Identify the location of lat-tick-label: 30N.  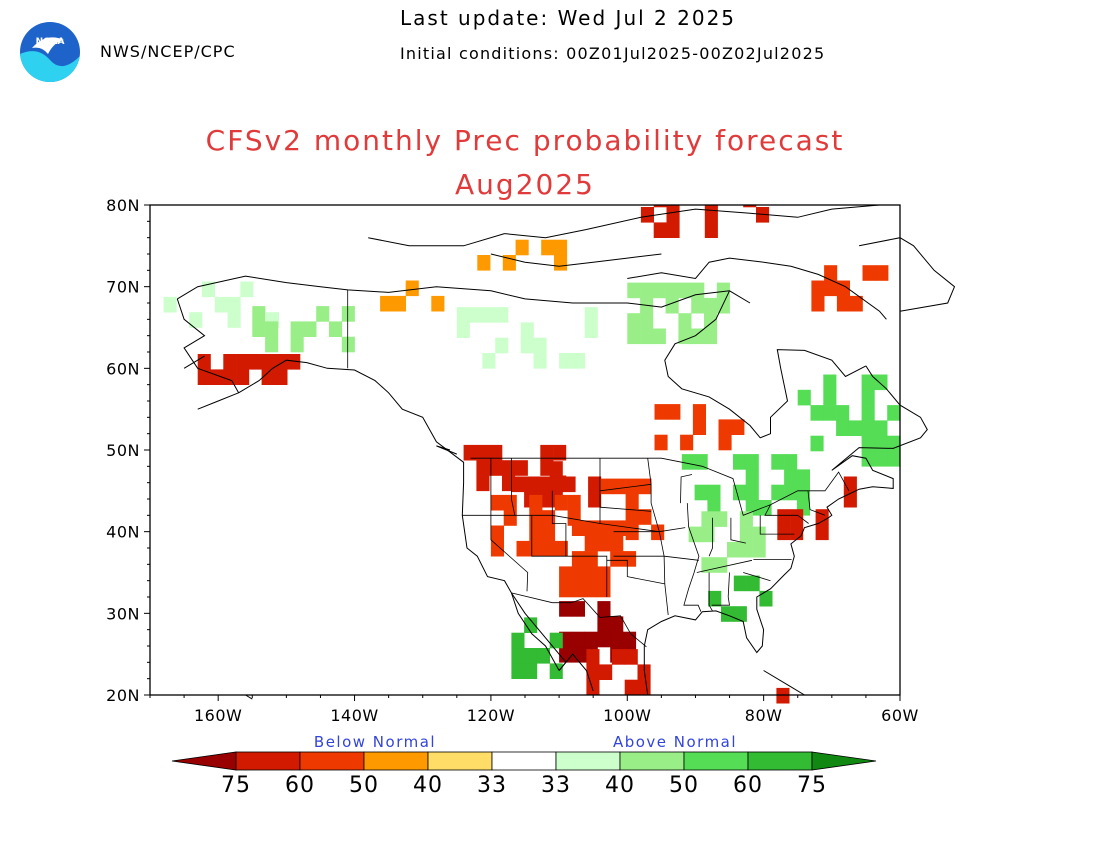
(123, 613).